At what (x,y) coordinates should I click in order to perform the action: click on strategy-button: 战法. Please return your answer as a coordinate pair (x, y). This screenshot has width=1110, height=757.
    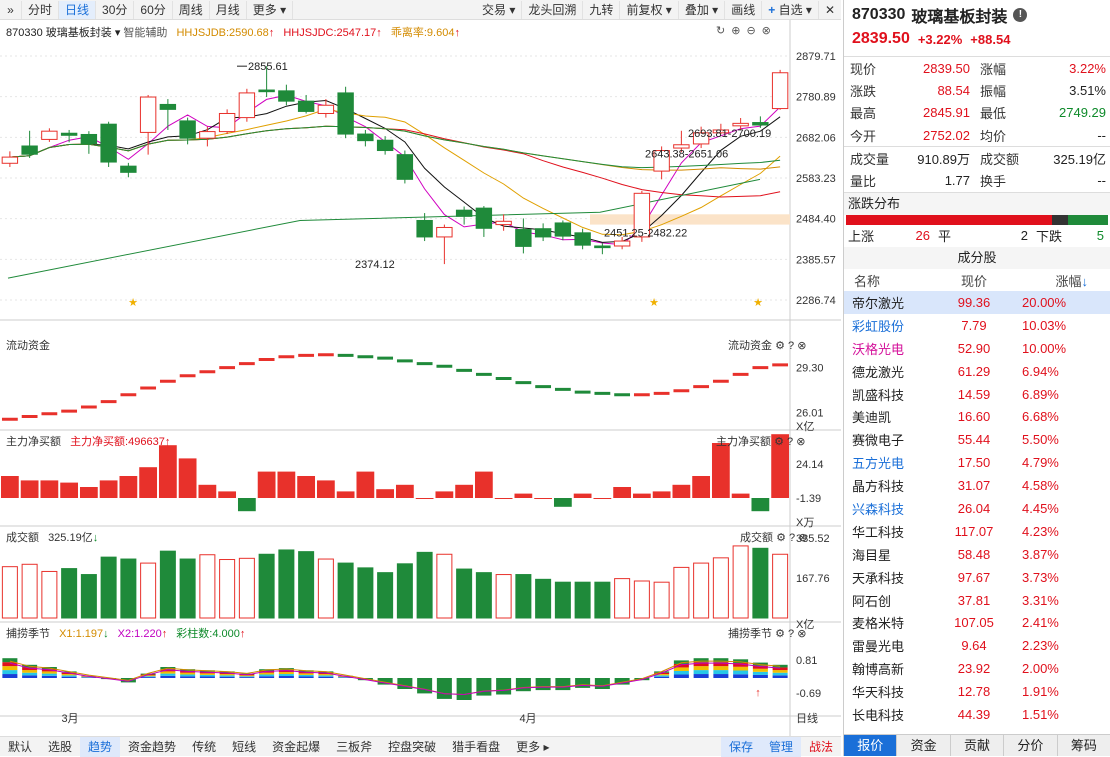
    Looking at the image, I should click on (821, 747).